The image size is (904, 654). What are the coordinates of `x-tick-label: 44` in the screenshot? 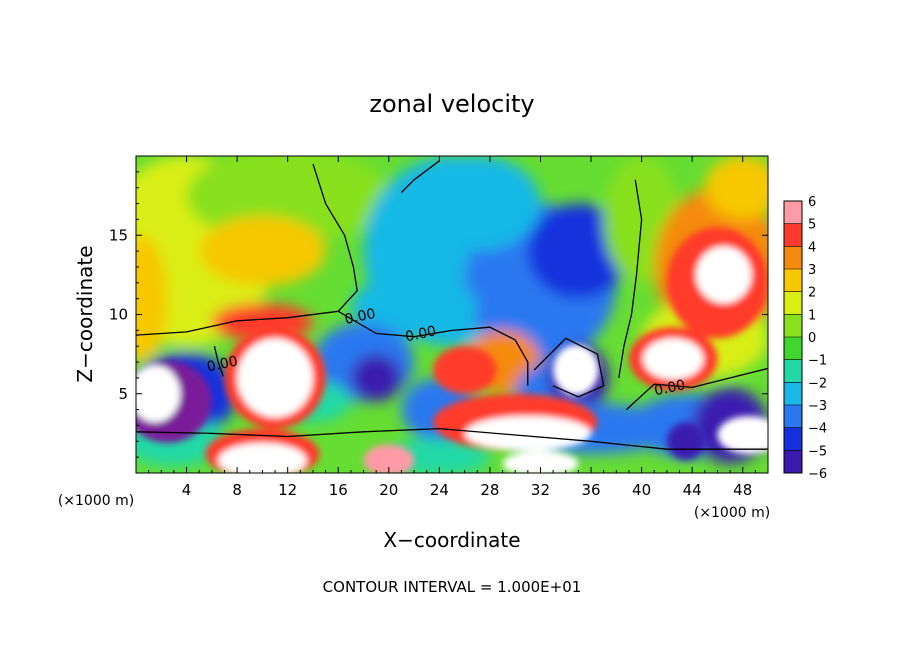 It's located at (692, 490).